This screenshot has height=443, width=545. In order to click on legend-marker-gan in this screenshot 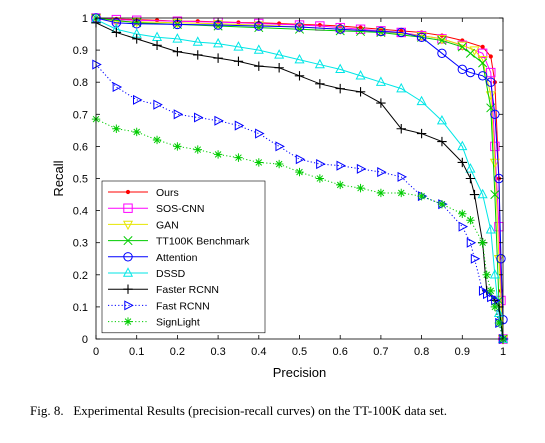, I will do `click(128, 225)`.